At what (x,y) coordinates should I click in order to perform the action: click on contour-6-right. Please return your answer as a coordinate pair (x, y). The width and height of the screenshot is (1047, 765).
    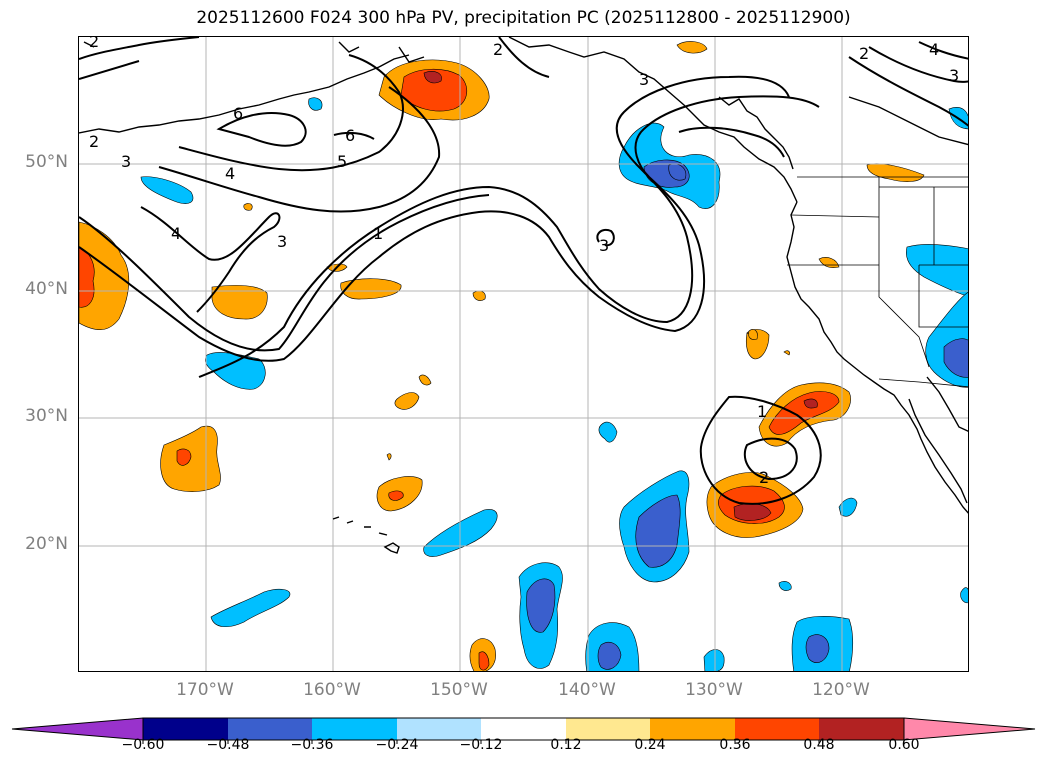
    Looking at the image, I should click on (354, 135).